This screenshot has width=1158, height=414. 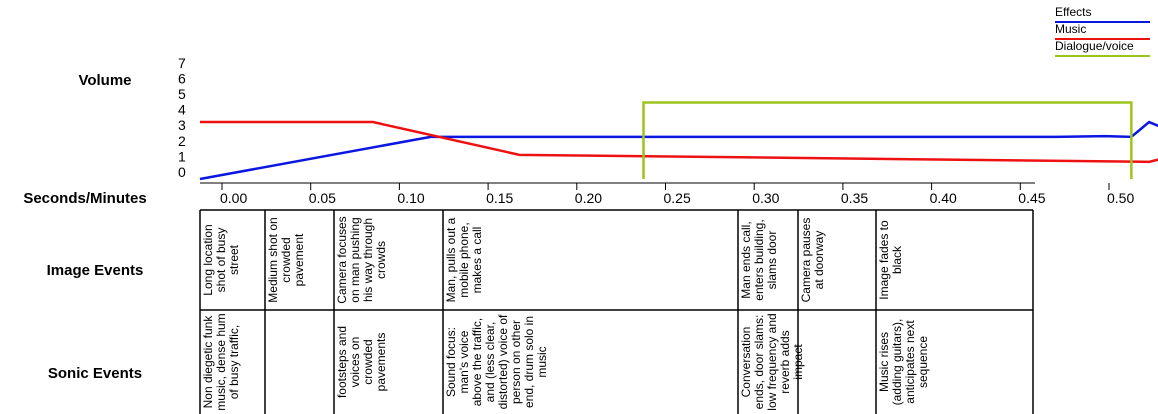 What do you see at coordinates (233, 198) in the screenshot?
I see `x-tick-label: 0.00` at bounding box center [233, 198].